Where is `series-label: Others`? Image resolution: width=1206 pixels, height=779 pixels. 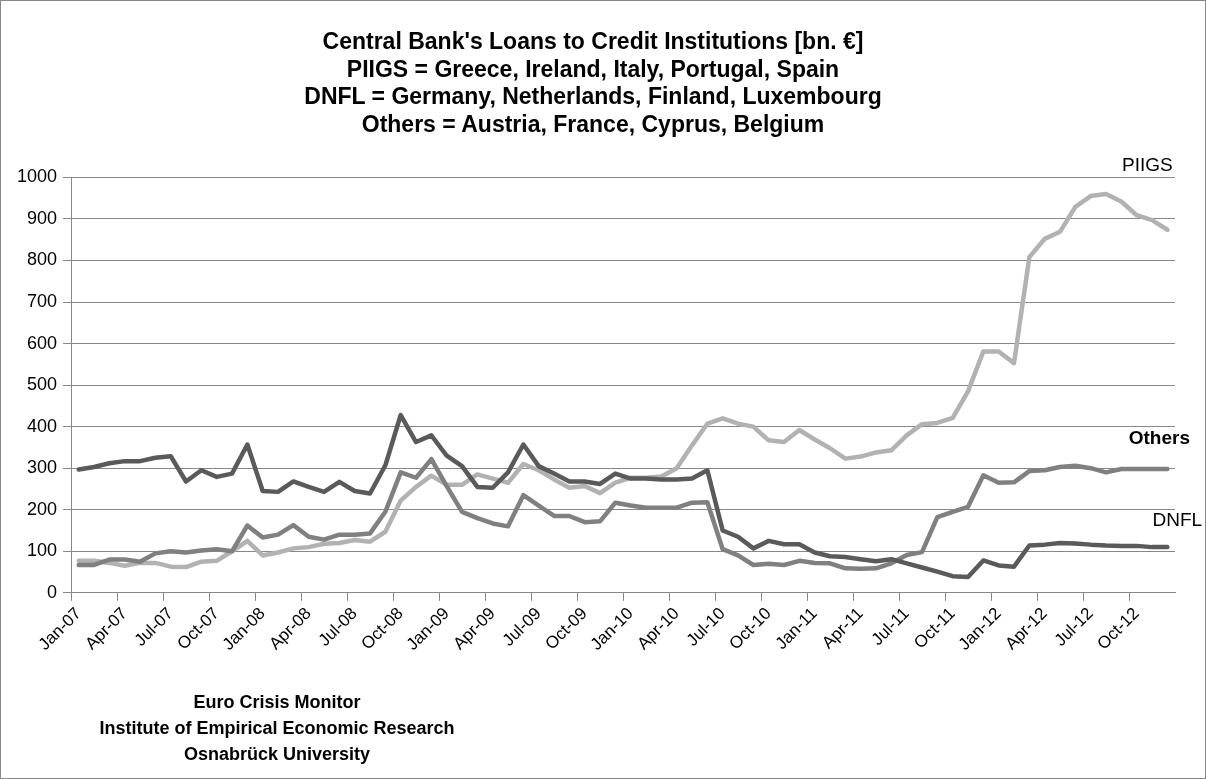 series-label: Others is located at coordinates (1159, 438).